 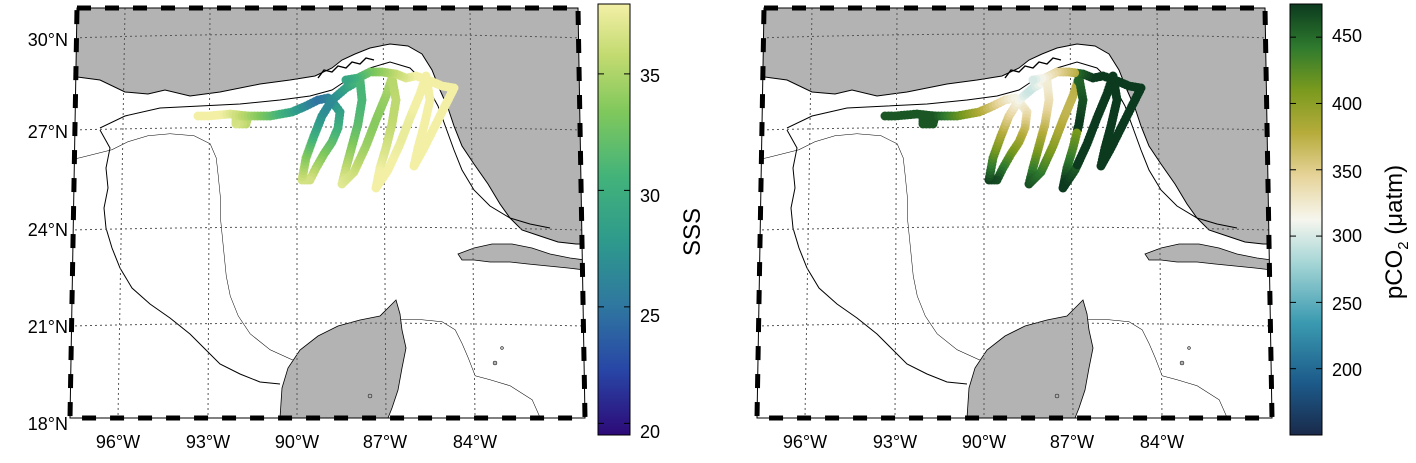 What do you see at coordinates (1347, 236) in the screenshot?
I see `pco2-tick-300: 300` at bounding box center [1347, 236].